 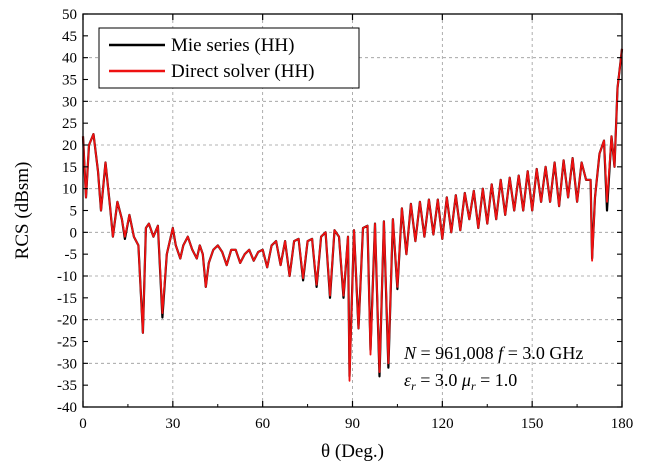 What do you see at coordinates (69, 146) in the screenshot?
I see `y-tick-label: 20` at bounding box center [69, 146].